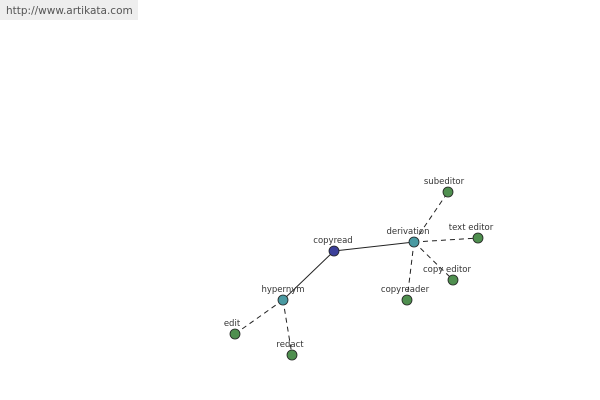 This screenshot has height=400, width=600. I want to click on node-label: derivation, so click(407, 232).